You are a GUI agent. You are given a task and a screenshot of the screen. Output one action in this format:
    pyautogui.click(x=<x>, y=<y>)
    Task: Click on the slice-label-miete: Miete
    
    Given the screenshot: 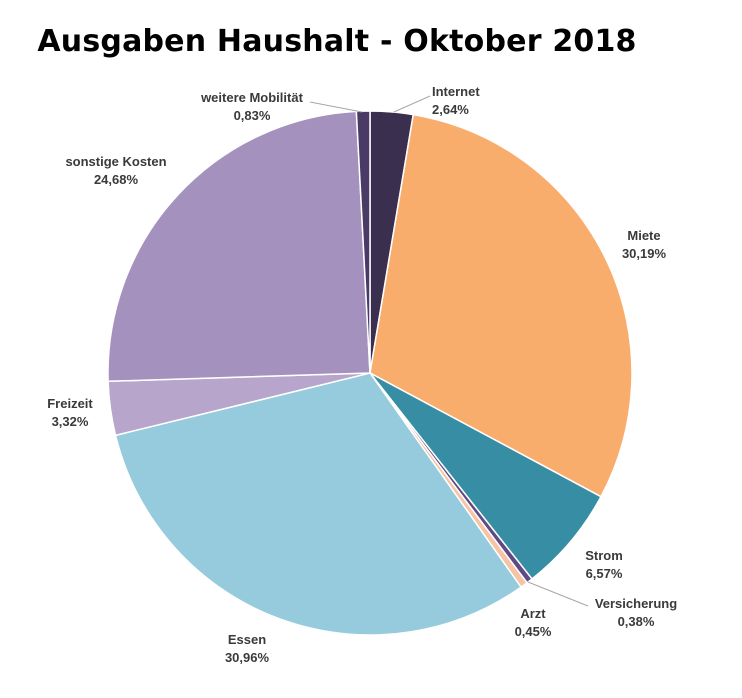 What is the action you would take?
    pyautogui.click(x=643, y=235)
    